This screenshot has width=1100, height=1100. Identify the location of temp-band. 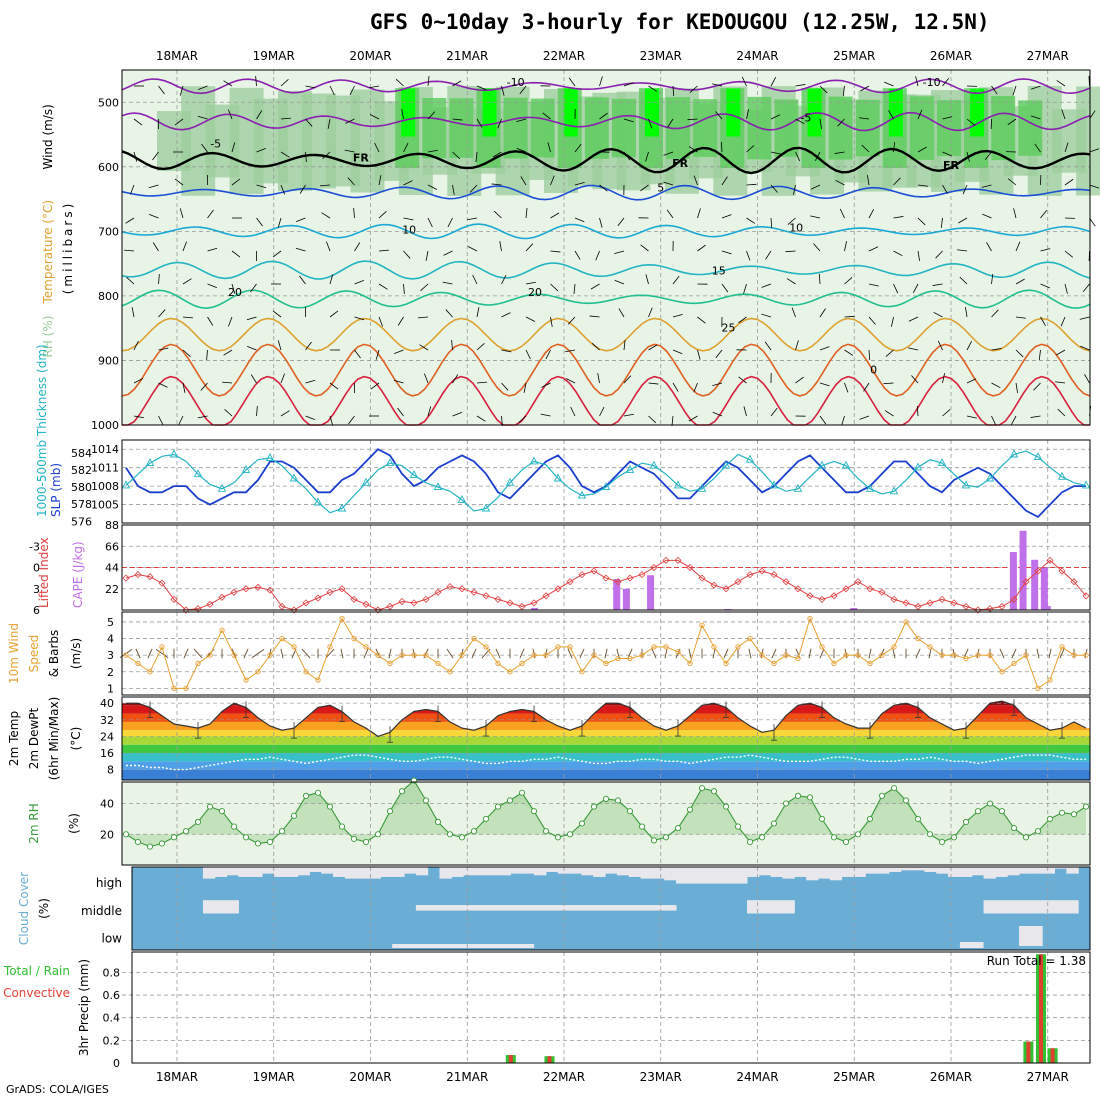
(606, 709).